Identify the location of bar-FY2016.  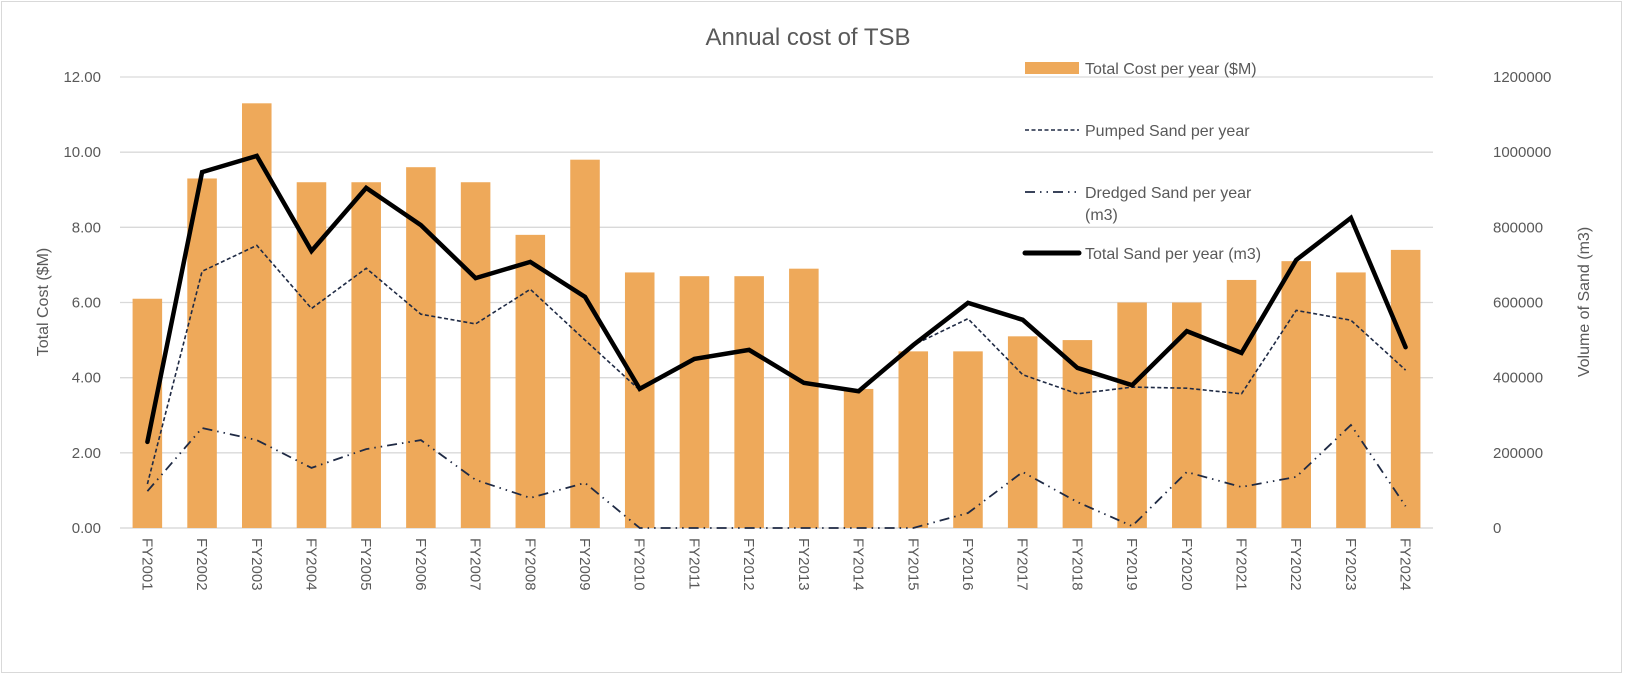
(968, 439).